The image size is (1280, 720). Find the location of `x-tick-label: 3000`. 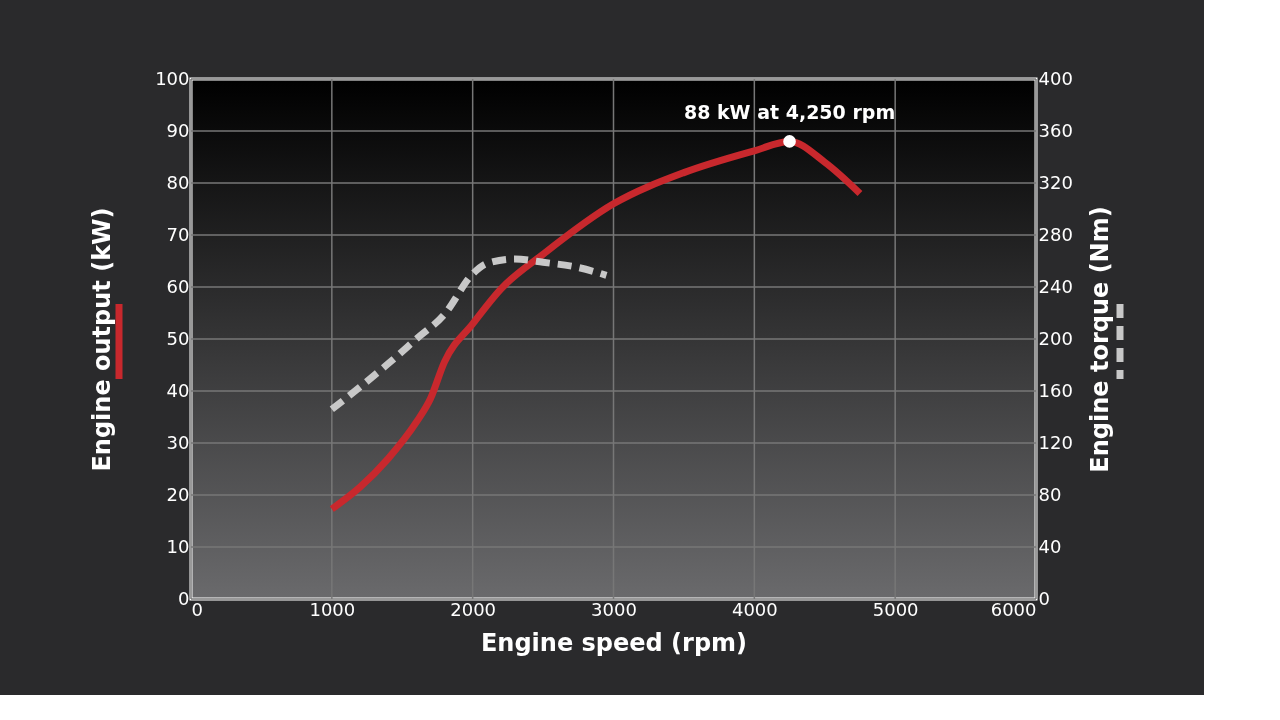

x-tick-label: 3000 is located at coordinates (614, 609).